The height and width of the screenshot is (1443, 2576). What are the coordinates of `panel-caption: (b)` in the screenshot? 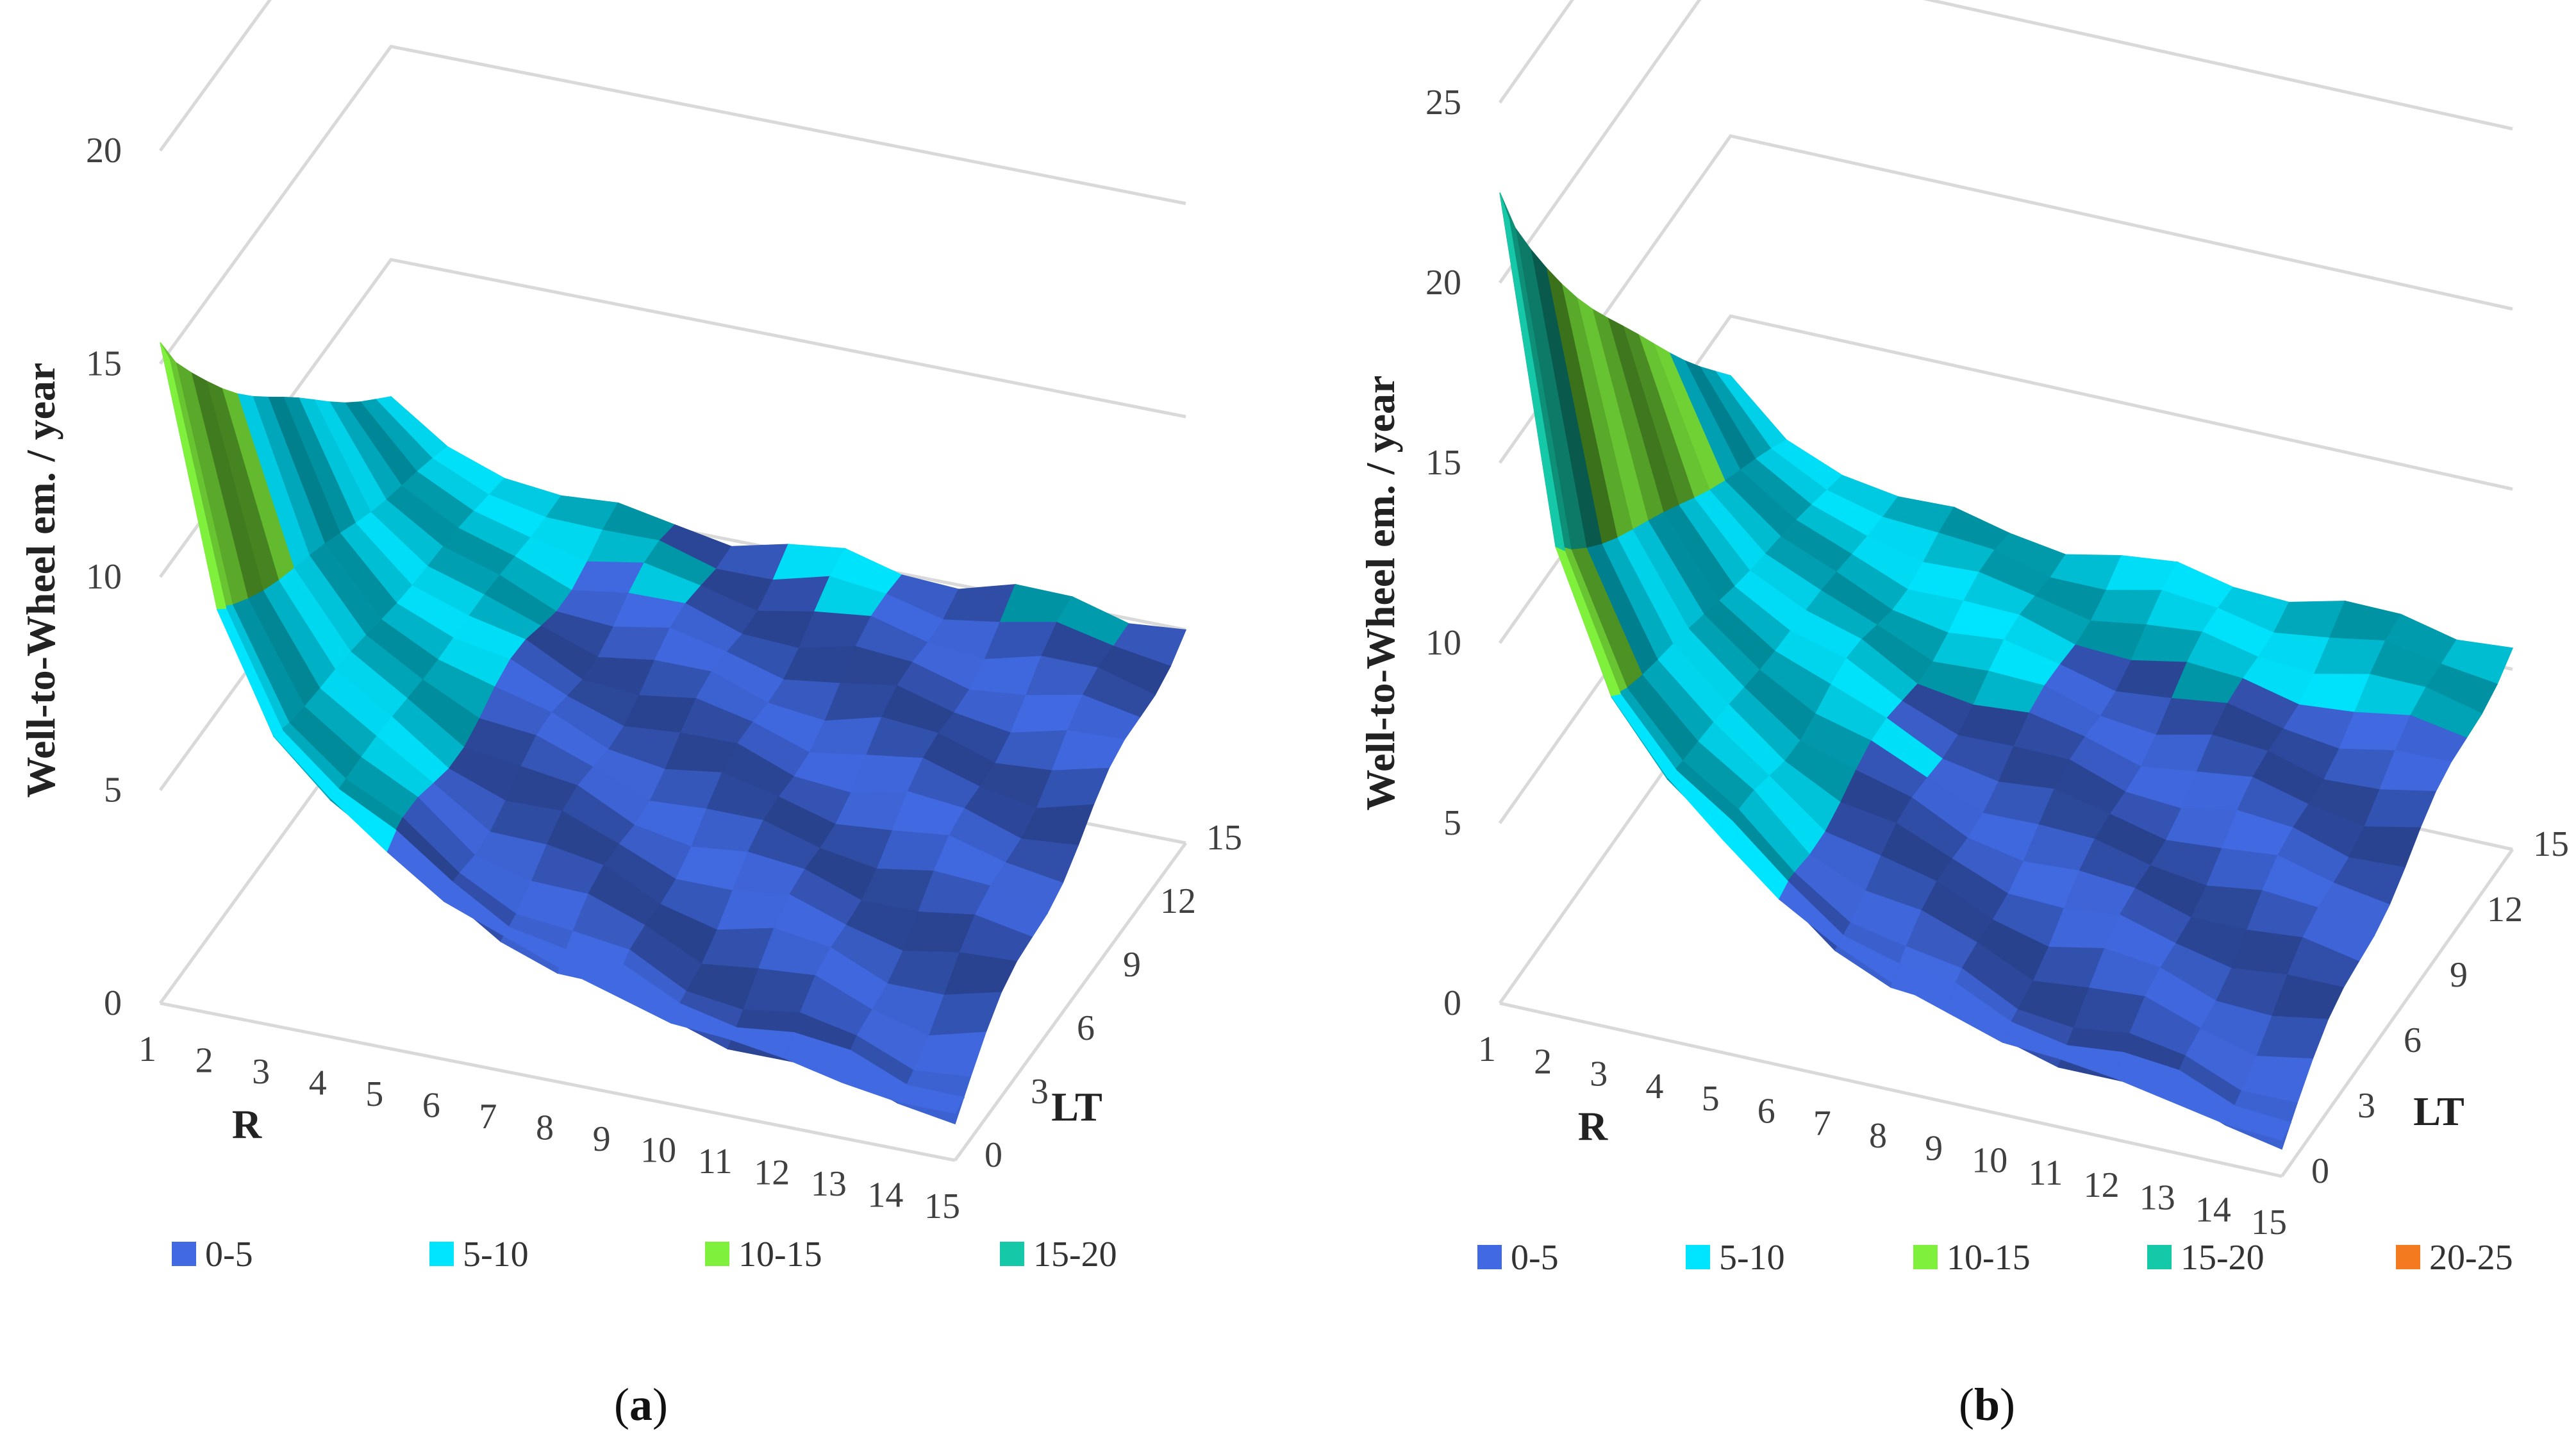 It's located at (1987, 1404).